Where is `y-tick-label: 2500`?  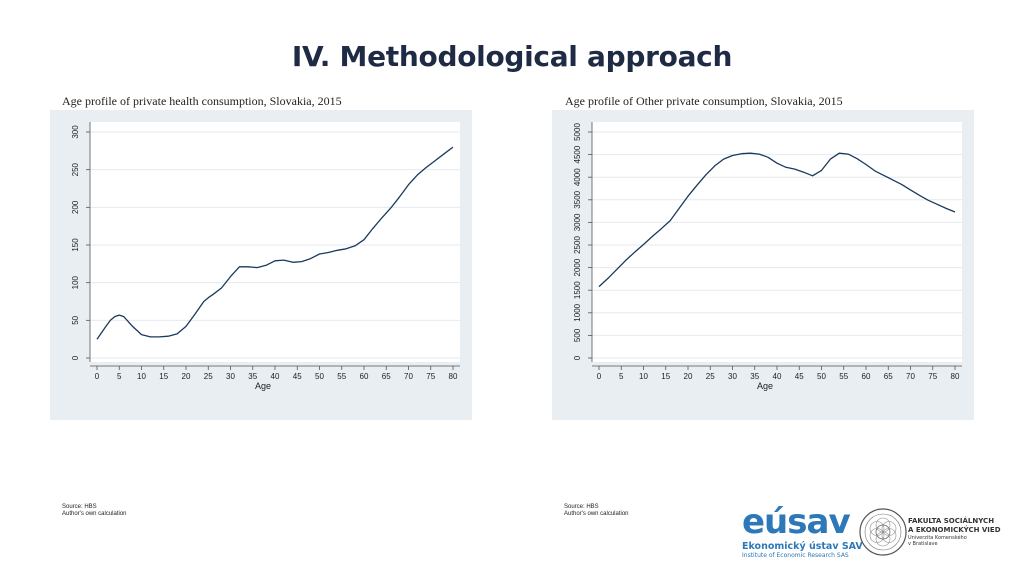 y-tick-label: 2500 is located at coordinates (577, 245).